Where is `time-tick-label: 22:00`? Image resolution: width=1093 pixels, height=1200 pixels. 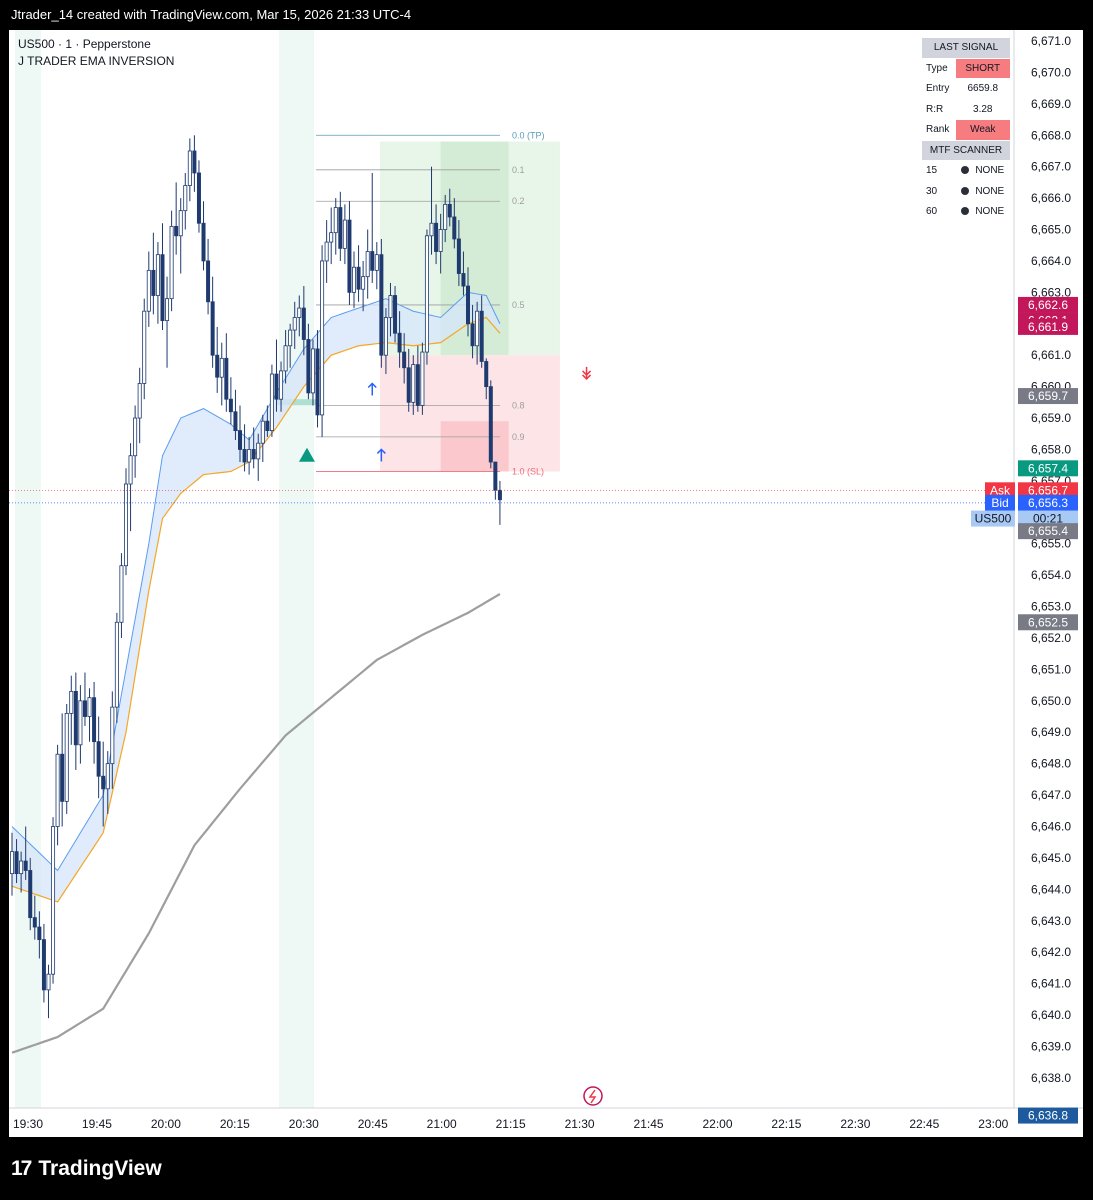 time-tick-label: 22:00 is located at coordinates (717, 1124).